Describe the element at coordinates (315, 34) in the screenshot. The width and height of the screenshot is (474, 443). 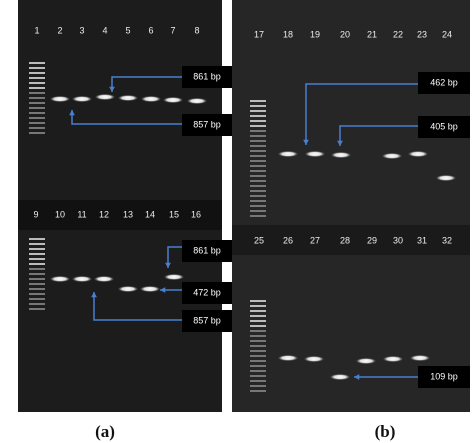
I see `lane-number: 19` at that location.